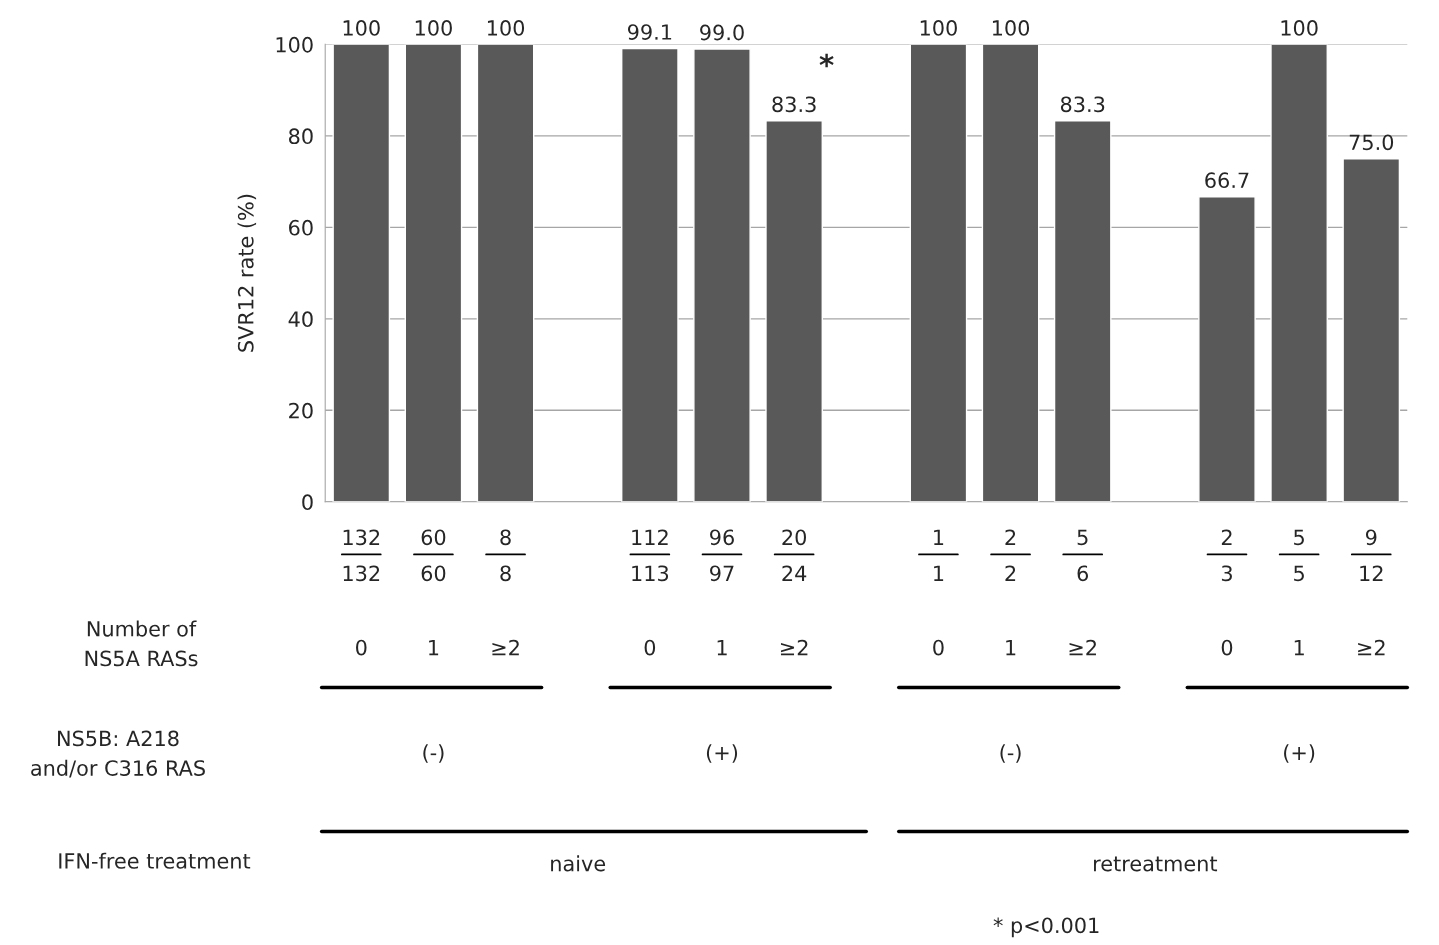 The width and height of the screenshot is (1439, 945). Describe the element at coordinates (307, 502) in the screenshot. I see `y-tick-label: 0` at that location.